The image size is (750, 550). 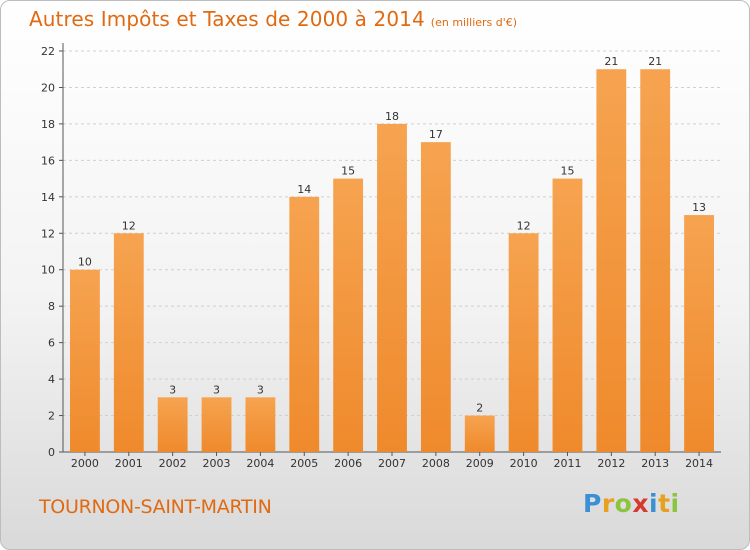 What do you see at coordinates (217, 463) in the screenshot?
I see `x-tick-label: 2003` at bounding box center [217, 463].